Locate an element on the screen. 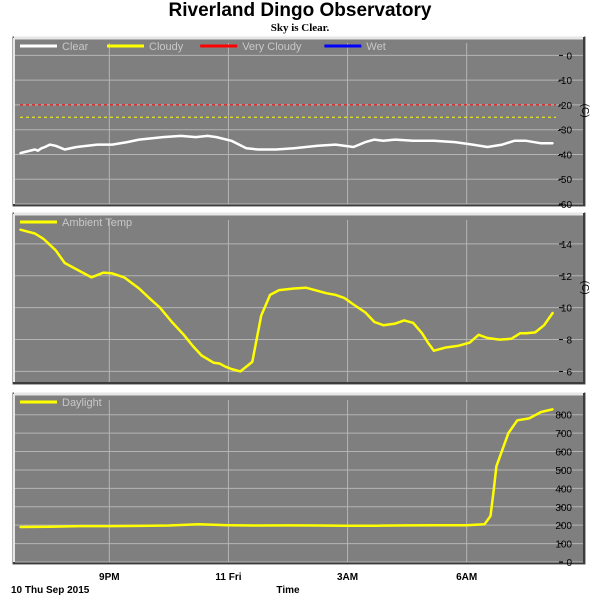 This screenshot has height=600, width=600. panel-daylight-ytick-label-8: 0 is located at coordinates (569, 563).